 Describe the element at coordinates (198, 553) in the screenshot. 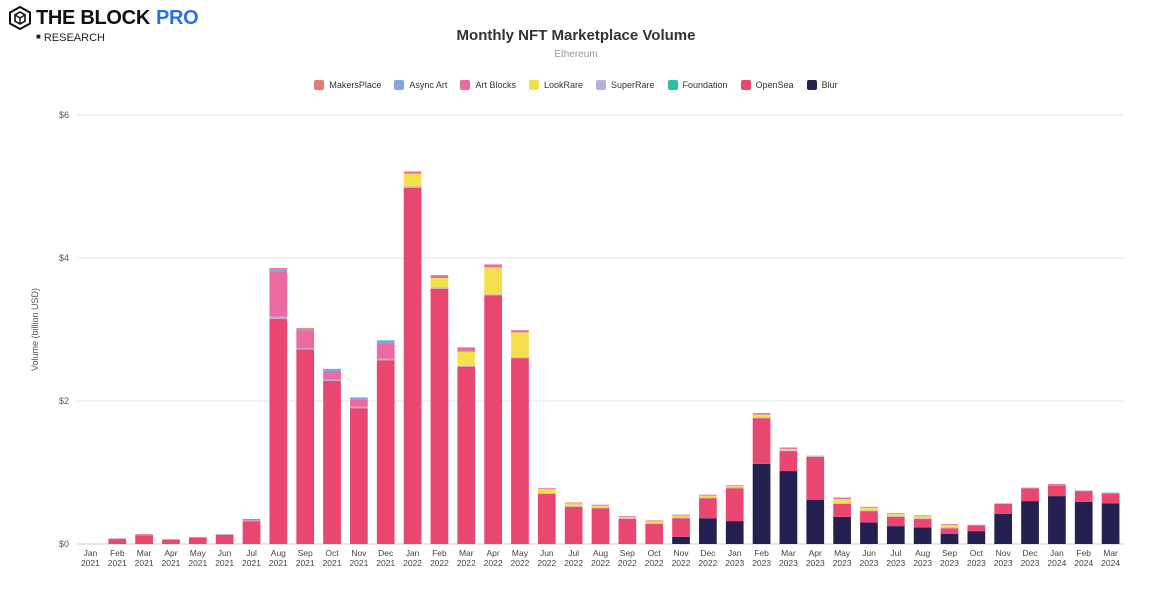

I see `x-tick-month: May` at that location.